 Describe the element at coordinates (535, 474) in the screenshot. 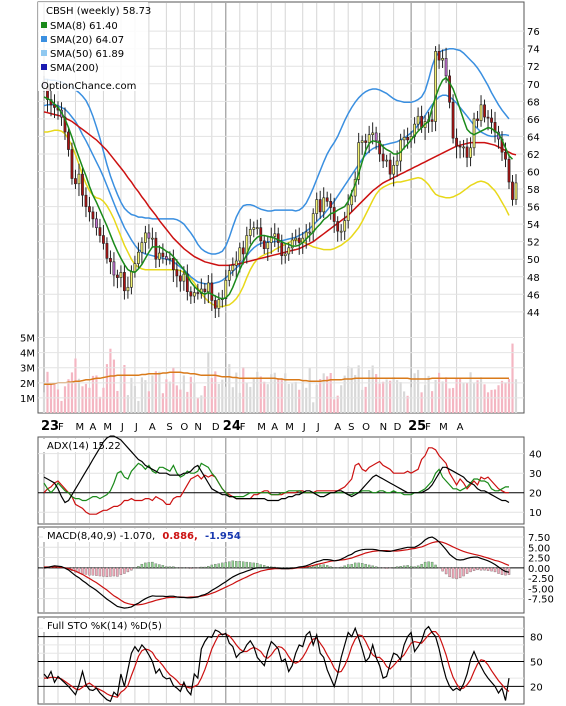

I see `y-tick-label: 30` at that location.